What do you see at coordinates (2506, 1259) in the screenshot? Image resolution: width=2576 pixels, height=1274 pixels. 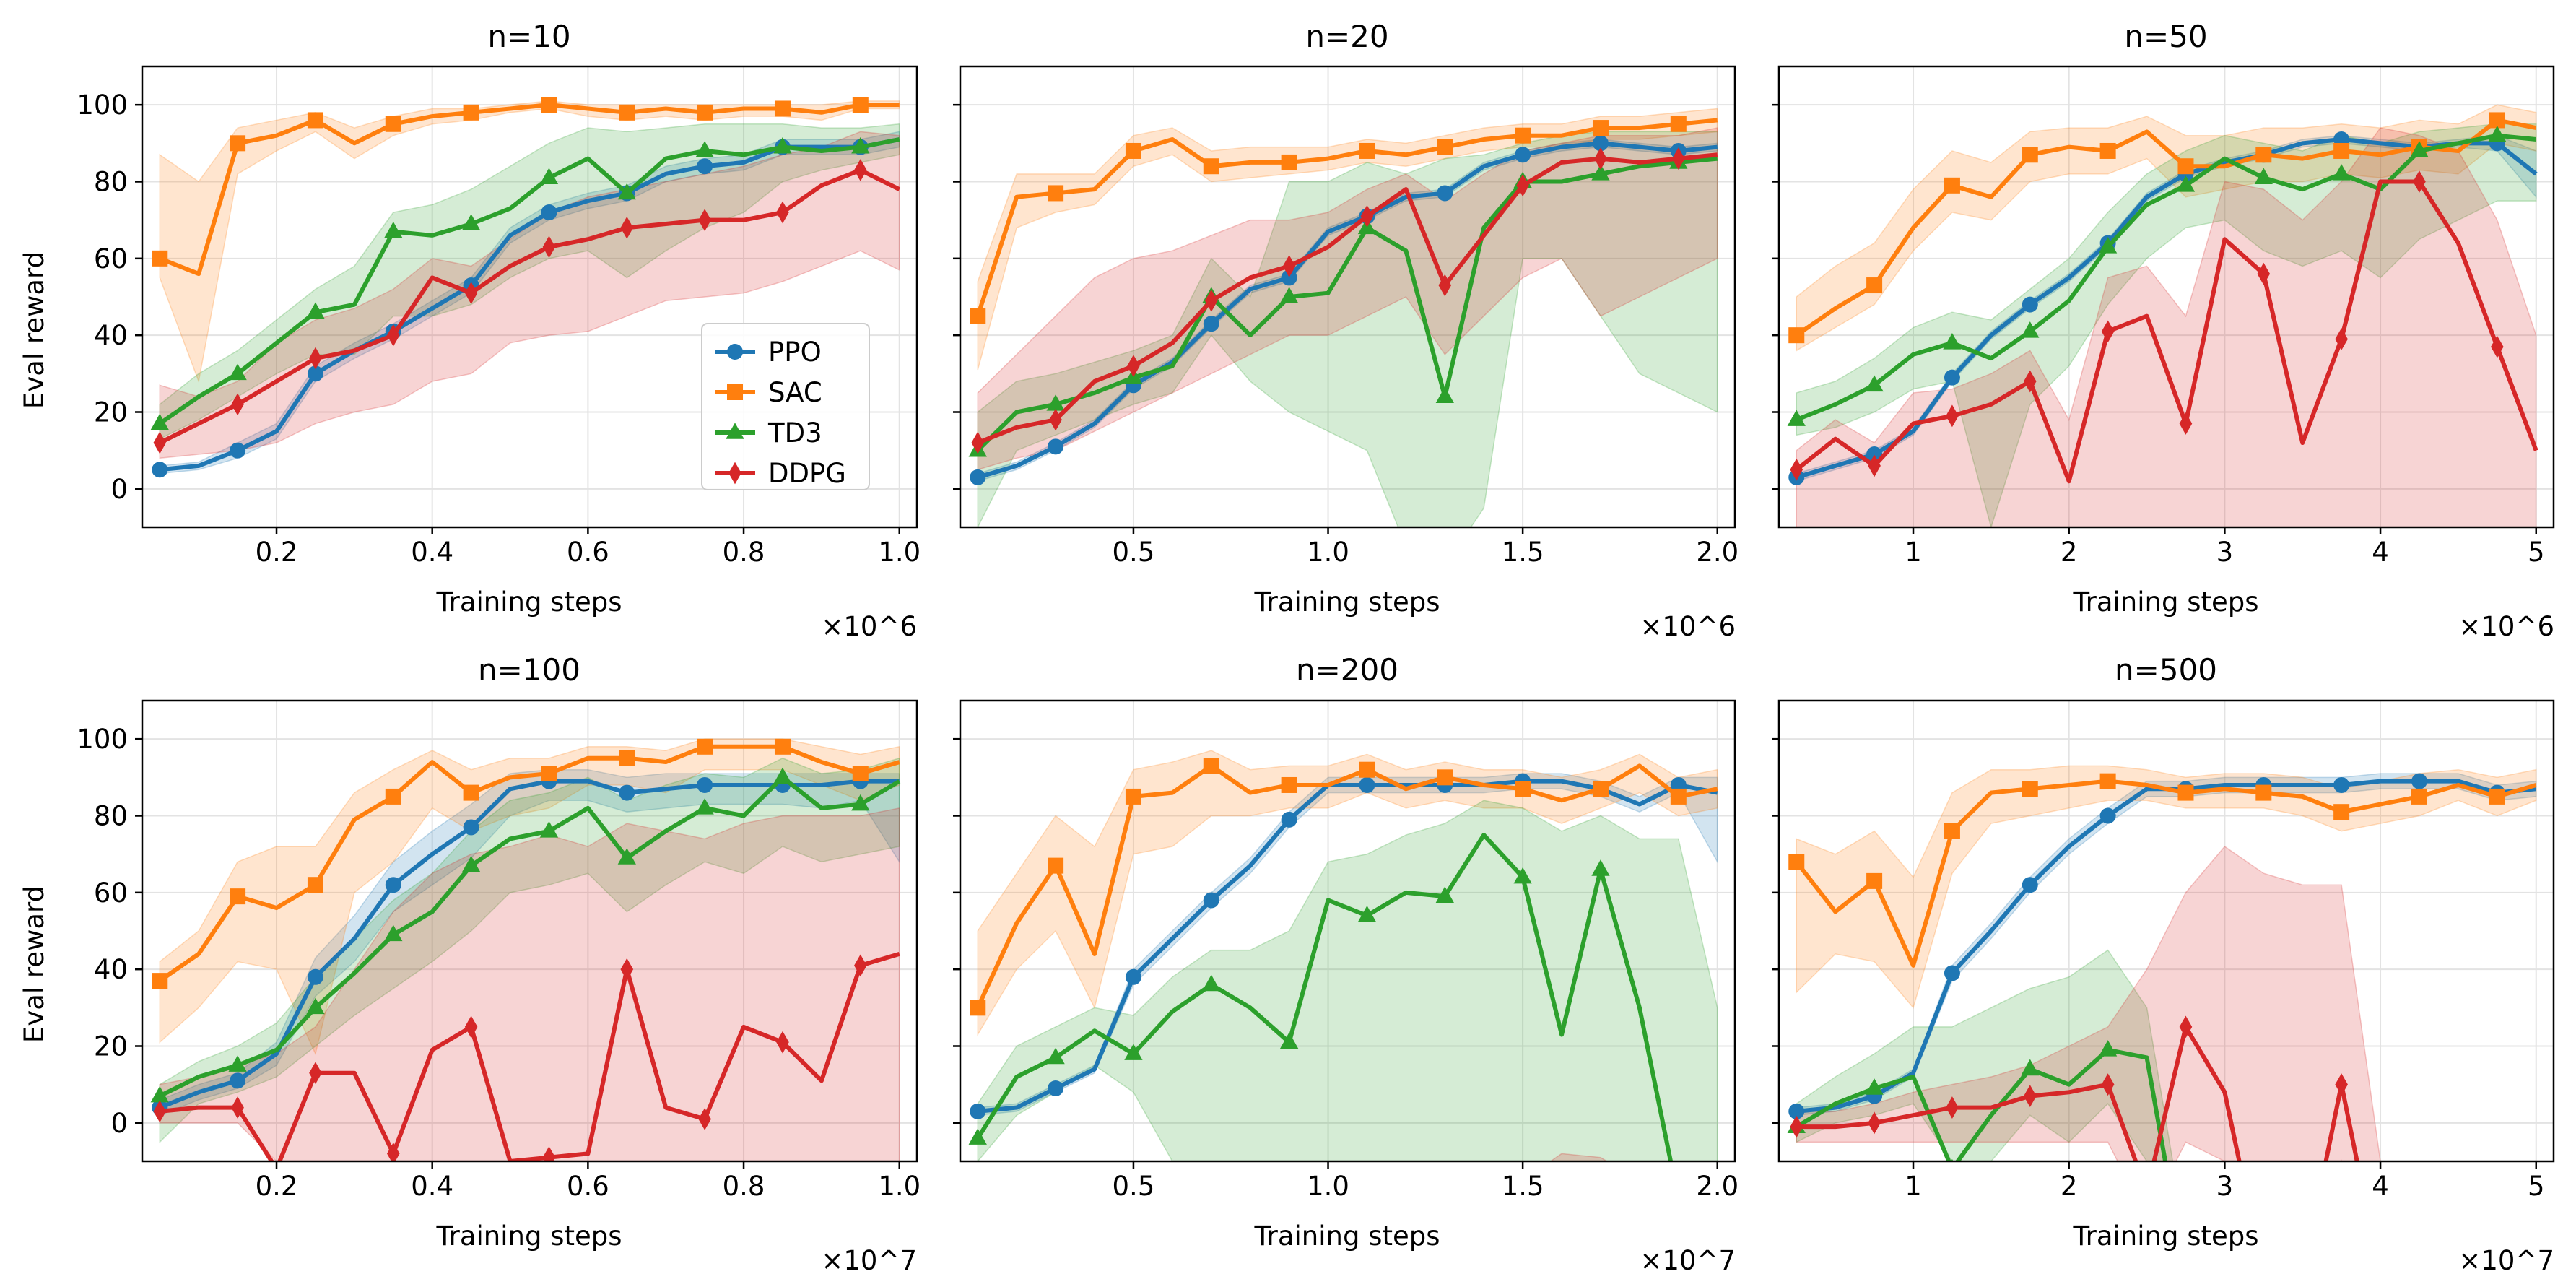 I see `x-multiplier-label: ×10^7` at bounding box center [2506, 1259].